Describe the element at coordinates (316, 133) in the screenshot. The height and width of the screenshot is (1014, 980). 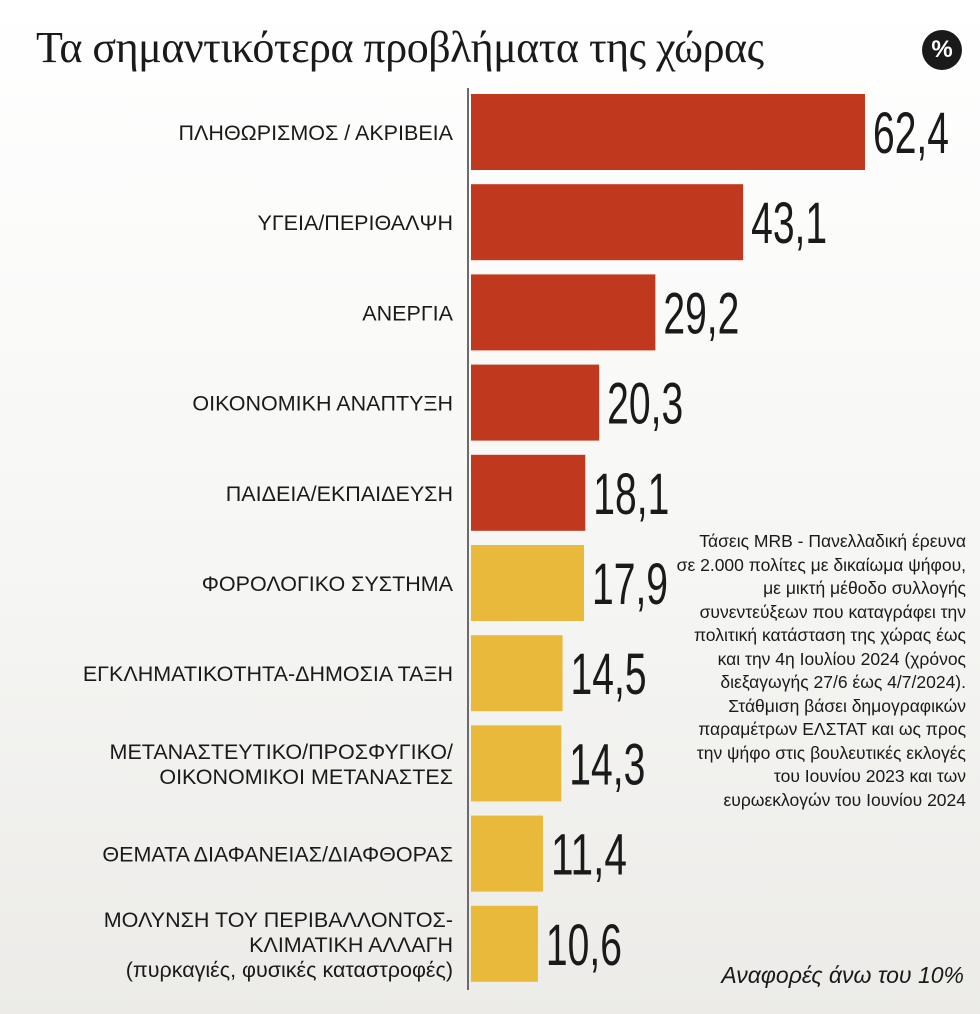
I see `category-label-0: ΠΛΗΘΩΡΙΣΜΟΣ / ΑΚΡΙΒΕΙΑ` at that location.